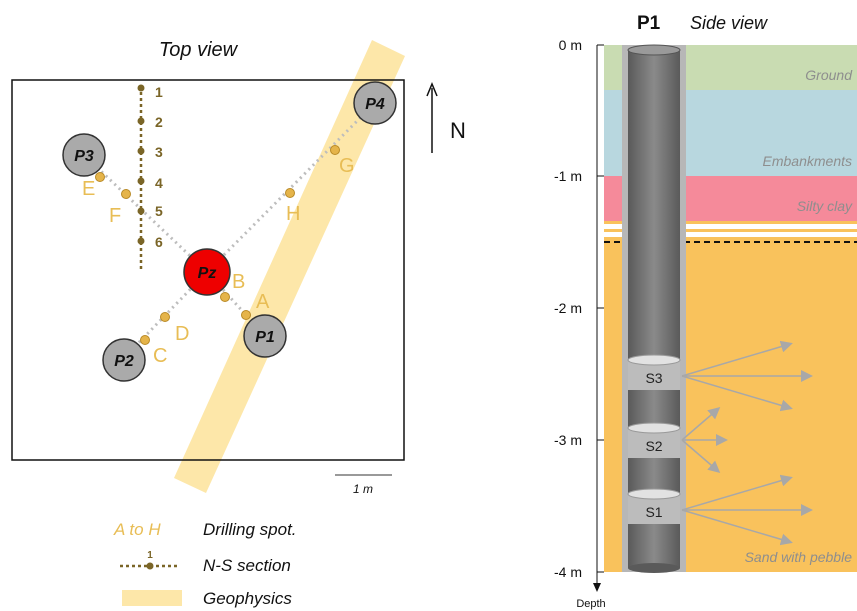 This screenshot has width=857, height=611. Describe the element at coordinates (347, 166) in the screenshot. I see `drill-label-G: G` at that location.